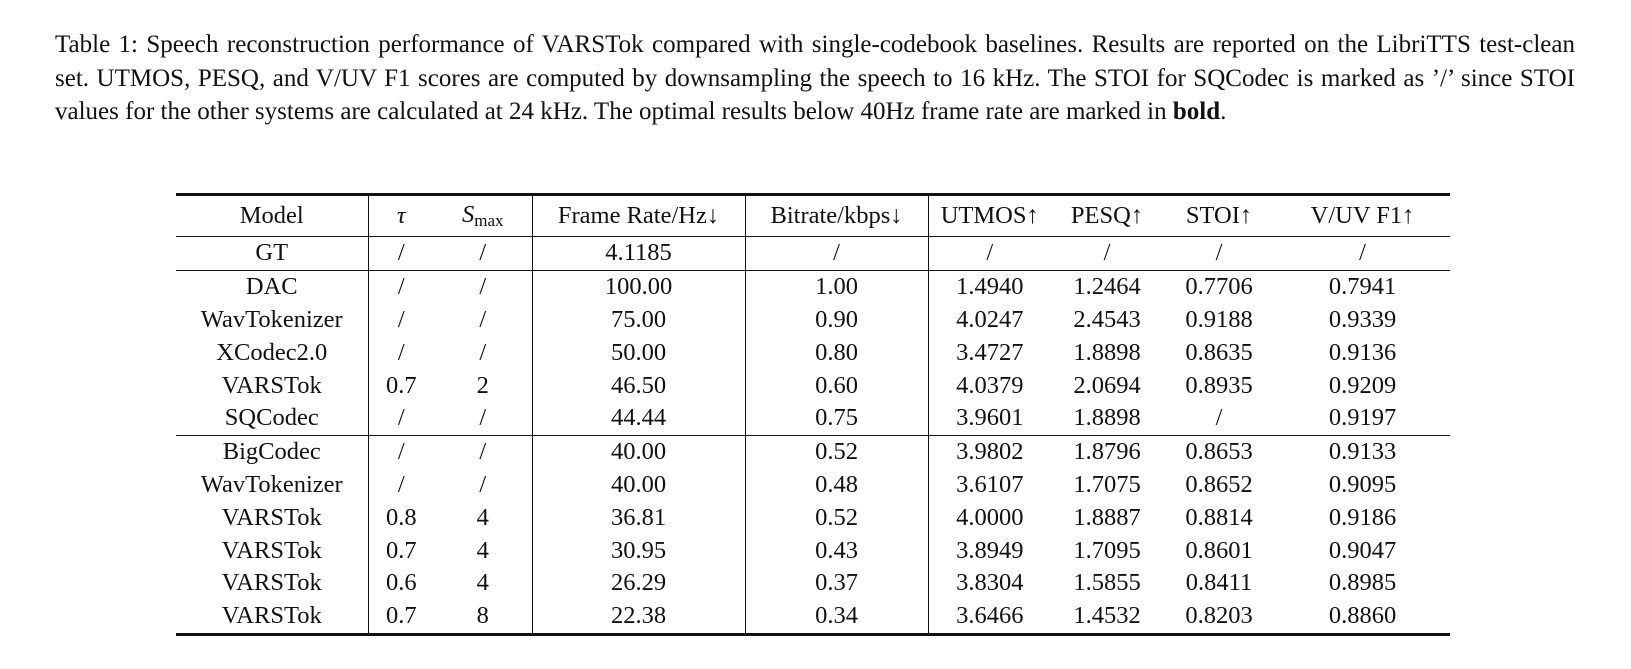 The width and height of the screenshot is (1631, 669). I want to click on header-smax-base: S, so click(468, 214).